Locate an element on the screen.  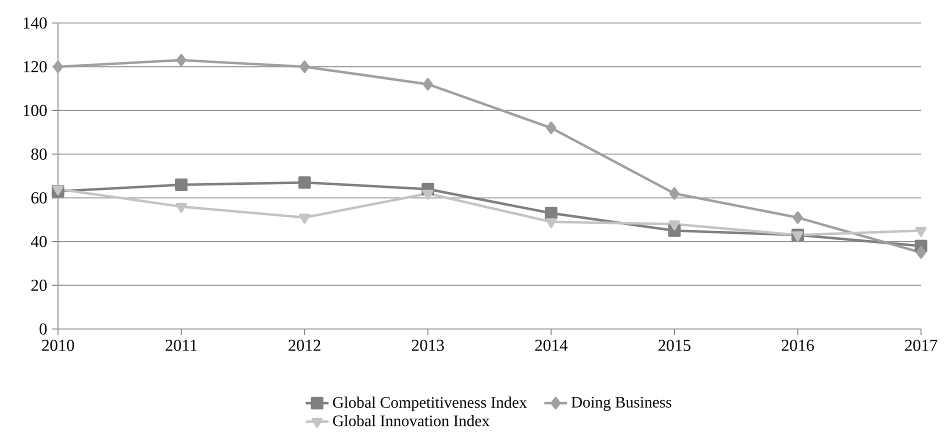
x-tick-label: 2015 is located at coordinates (674, 345).